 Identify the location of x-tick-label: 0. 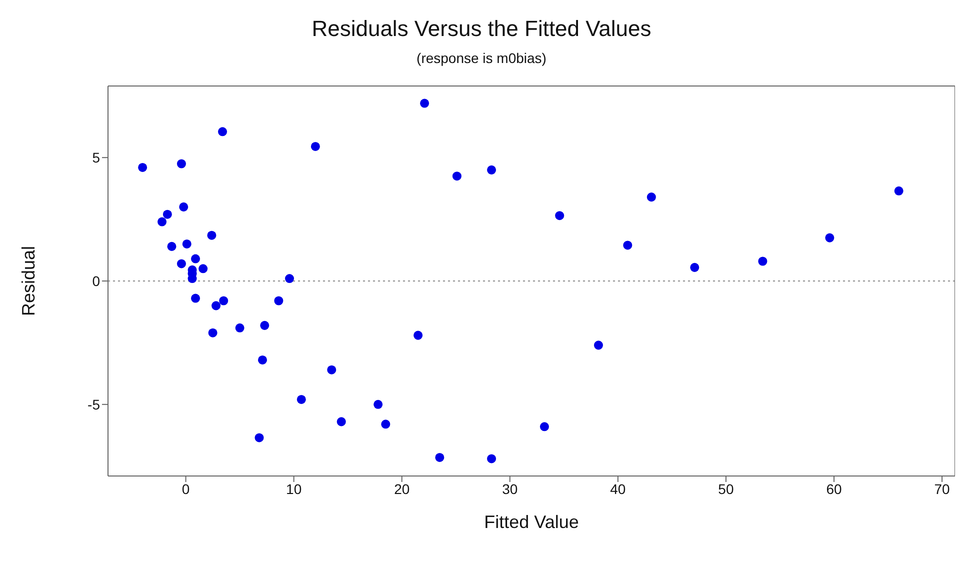
(186, 488).